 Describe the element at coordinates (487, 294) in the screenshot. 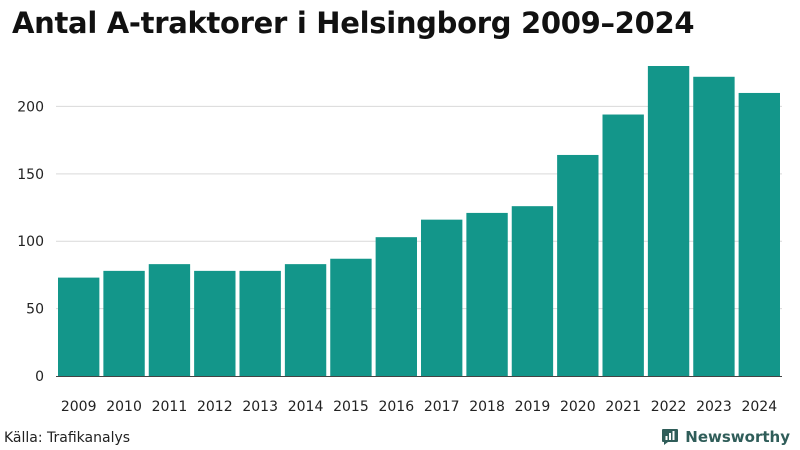

I see `bar-2018` at that location.